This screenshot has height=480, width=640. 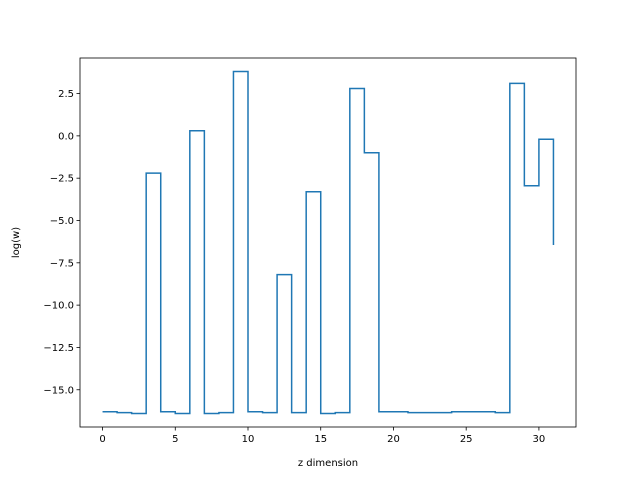 I want to click on y-tick-label: −15.0, so click(x=58, y=390).